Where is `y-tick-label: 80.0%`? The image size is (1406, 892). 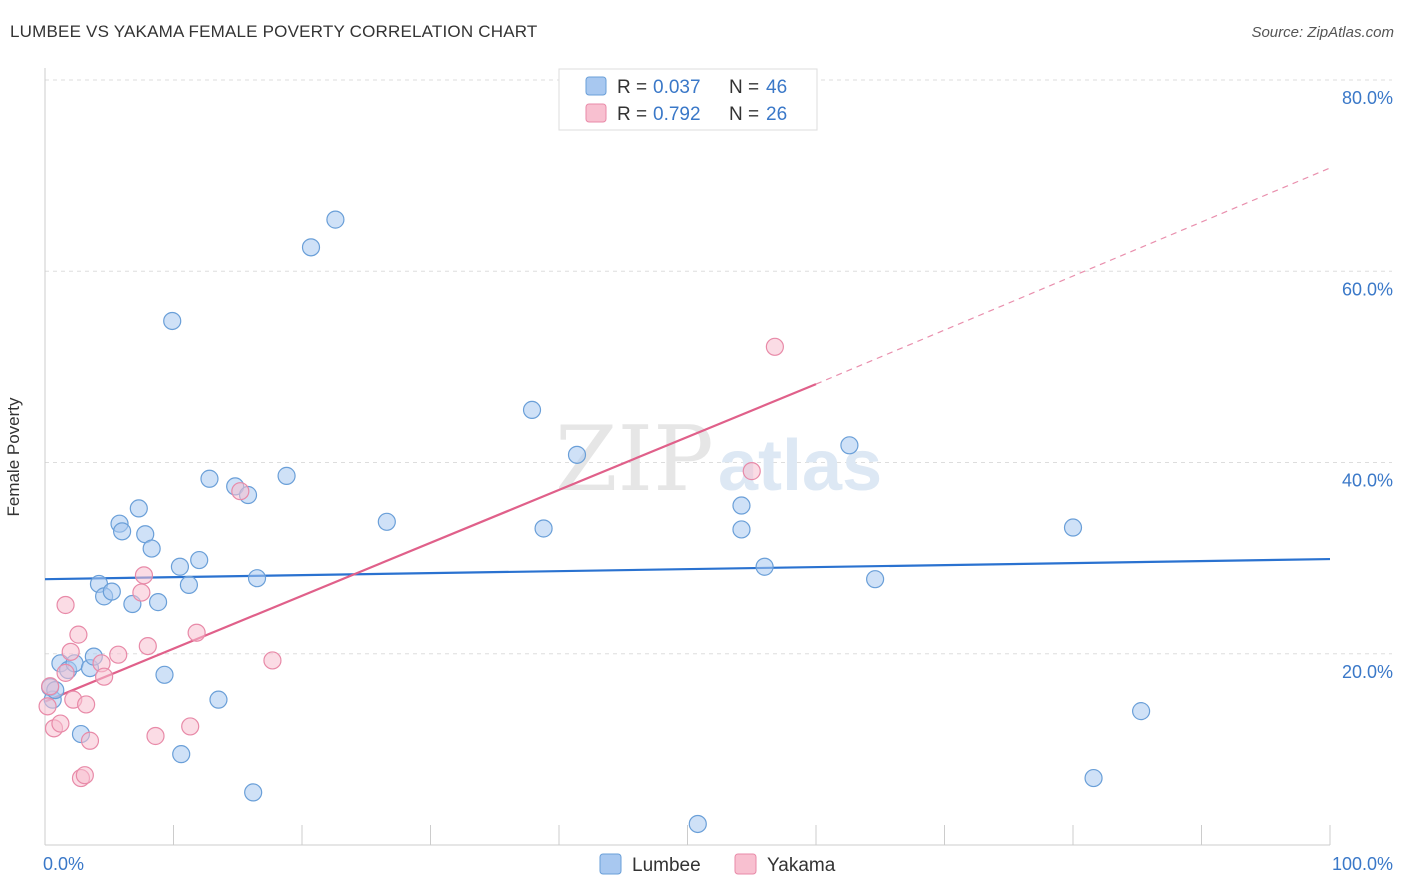 y-tick-label: 80.0% is located at coordinates (1367, 98).